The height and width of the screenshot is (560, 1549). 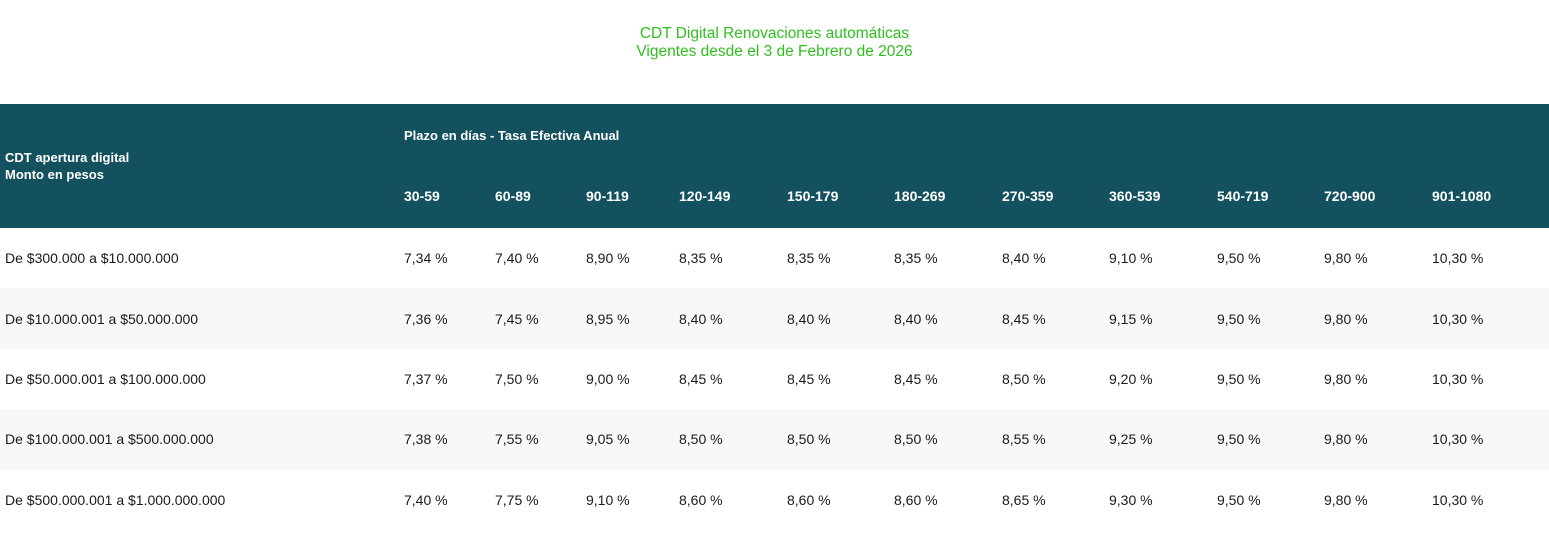 What do you see at coordinates (632, 318) in the screenshot?
I see `rate-cell: 8,95 %` at bounding box center [632, 318].